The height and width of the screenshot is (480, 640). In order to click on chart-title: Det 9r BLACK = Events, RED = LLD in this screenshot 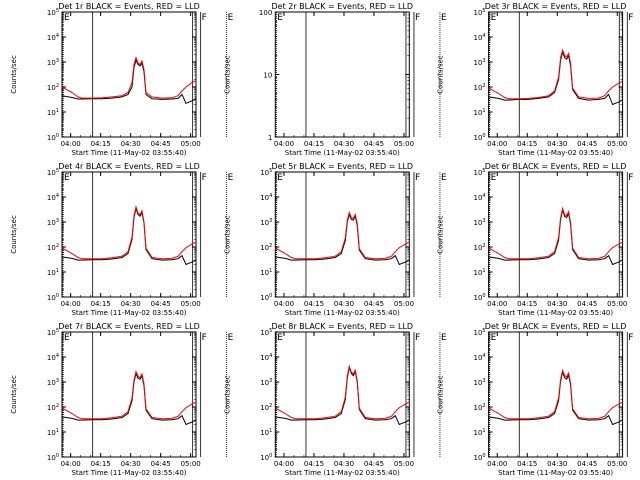, I will do `click(556, 326)`.